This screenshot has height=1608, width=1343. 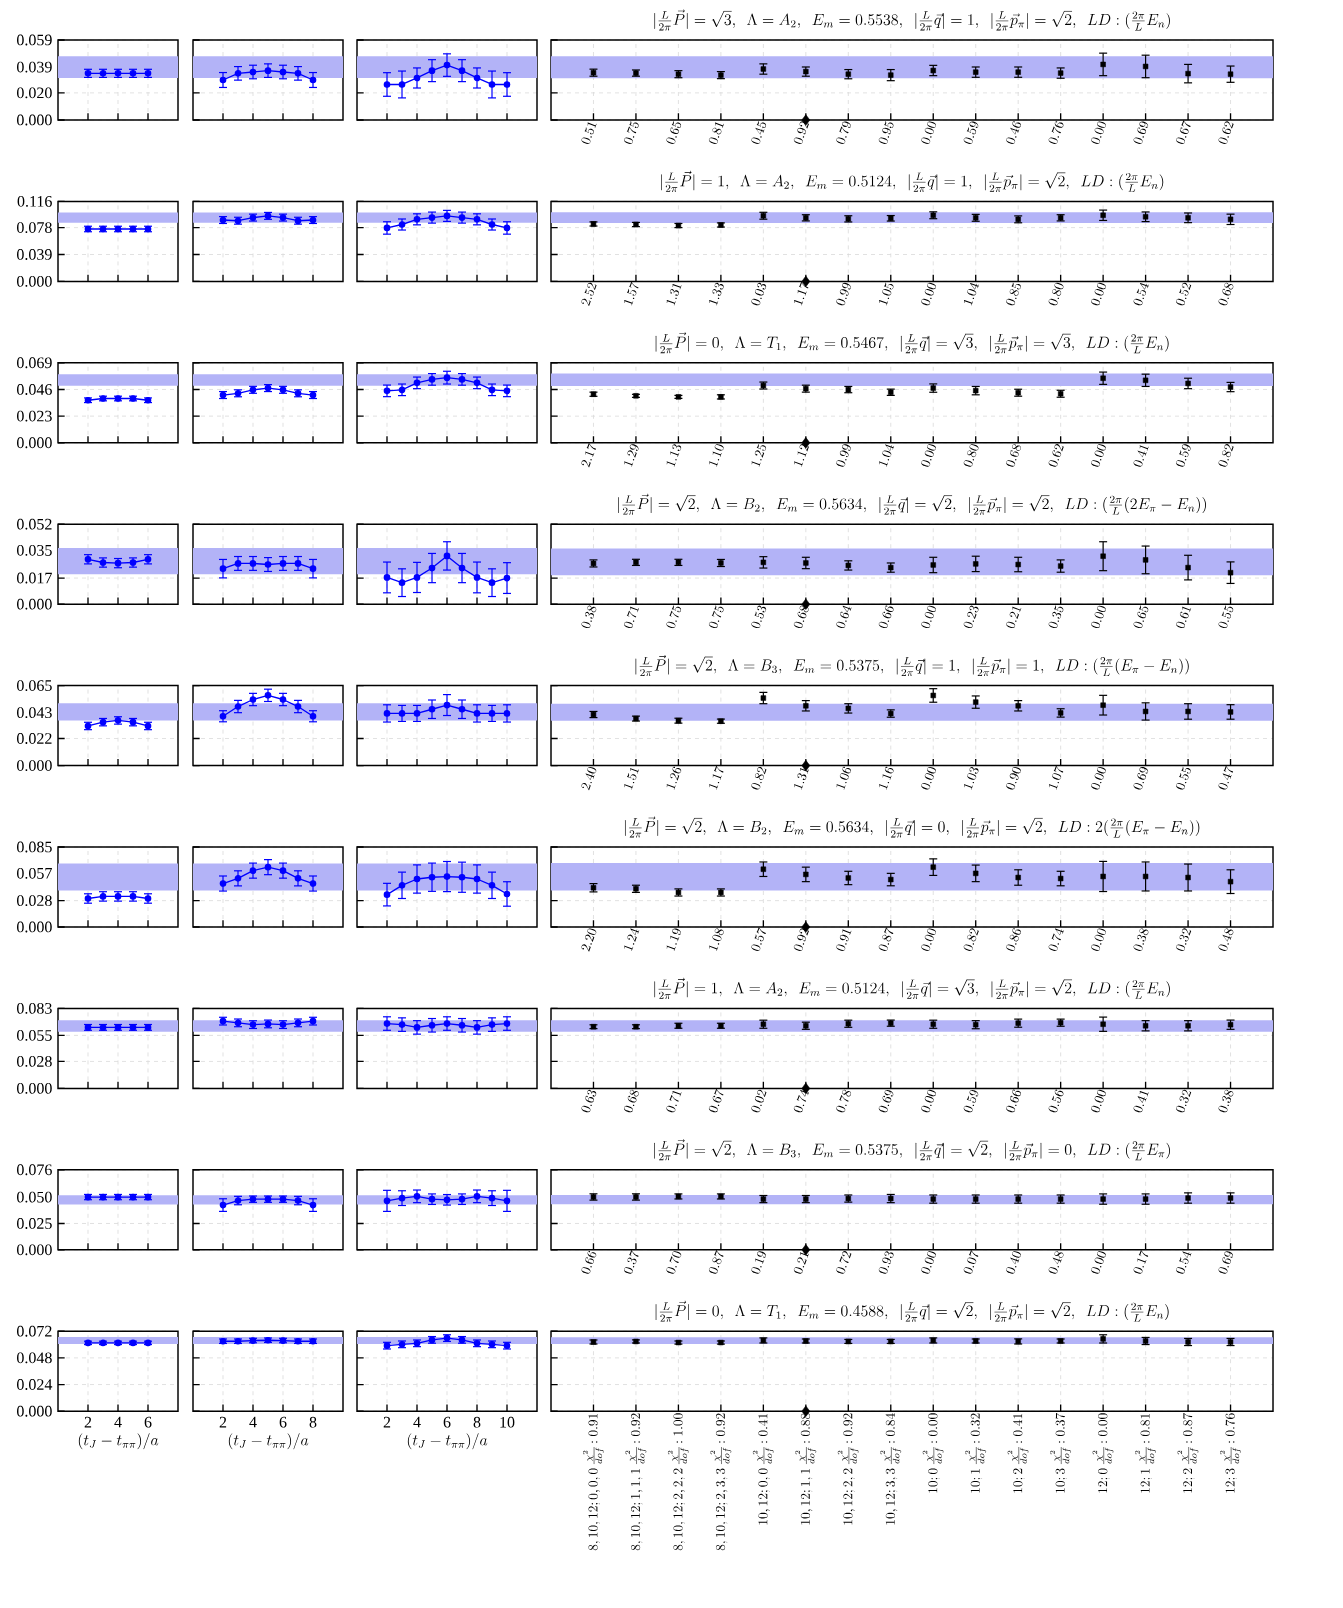 I want to click on x-tick-label: $0.38$, so click(x=1226, y=1101).